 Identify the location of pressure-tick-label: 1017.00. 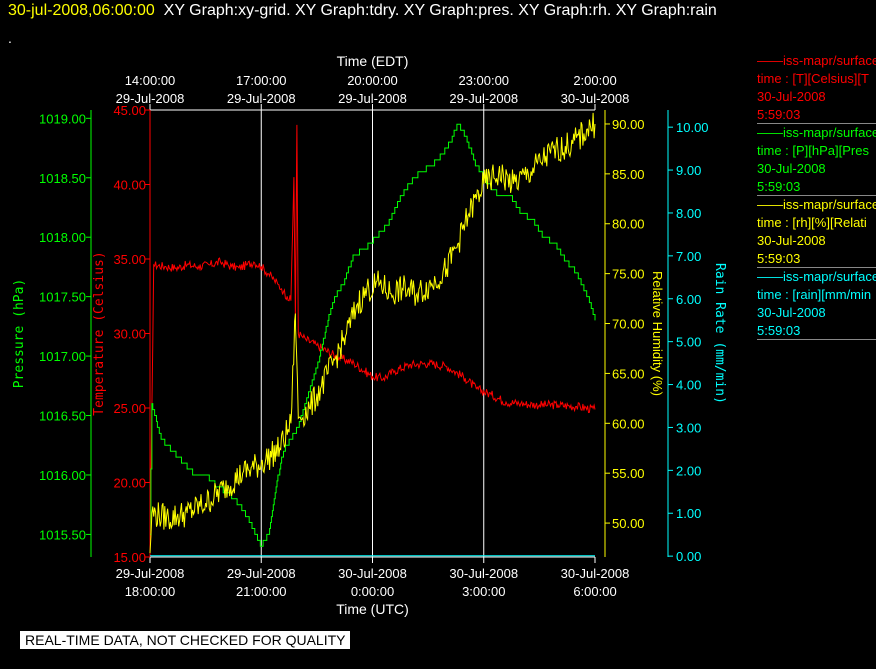
(62, 356).